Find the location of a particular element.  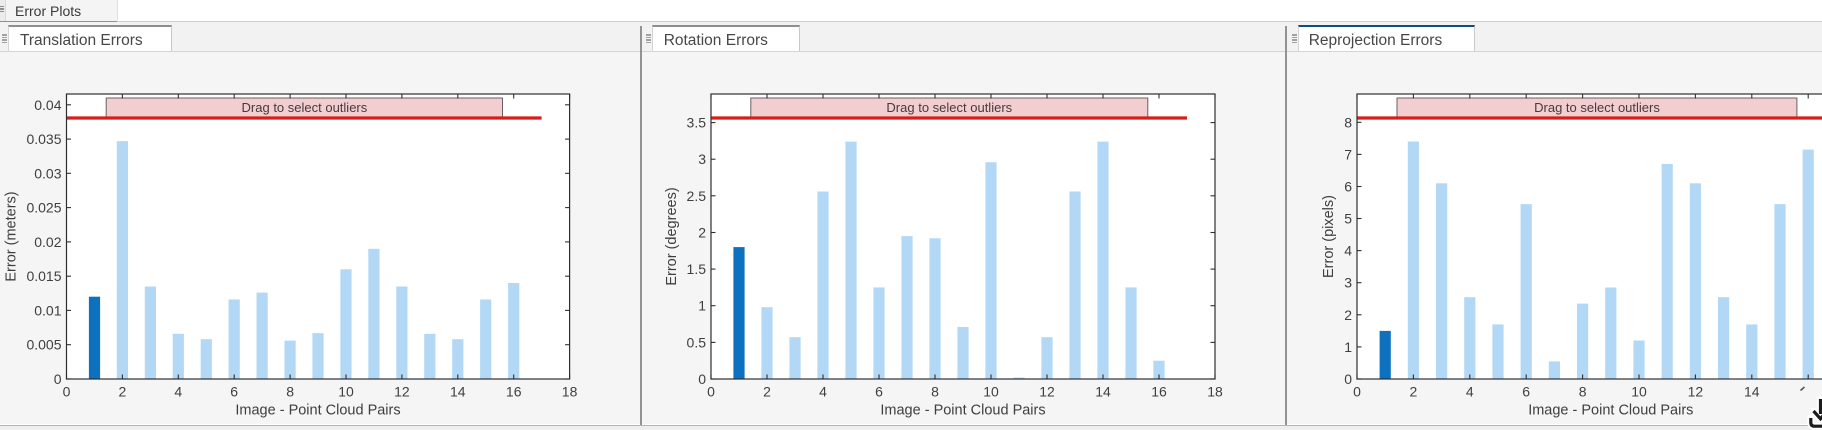

svg-text: 0.025 is located at coordinates (43, 208).